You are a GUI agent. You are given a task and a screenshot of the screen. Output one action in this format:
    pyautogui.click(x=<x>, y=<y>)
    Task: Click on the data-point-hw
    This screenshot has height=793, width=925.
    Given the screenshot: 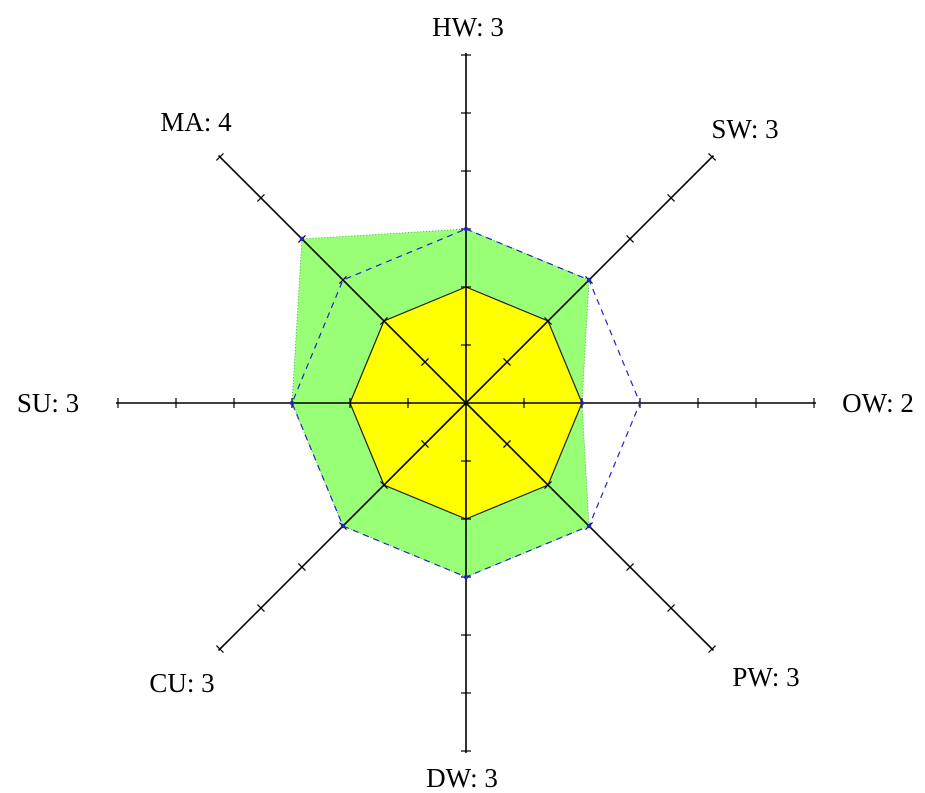 What is the action you would take?
    pyautogui.click(x=466, y=229)
    